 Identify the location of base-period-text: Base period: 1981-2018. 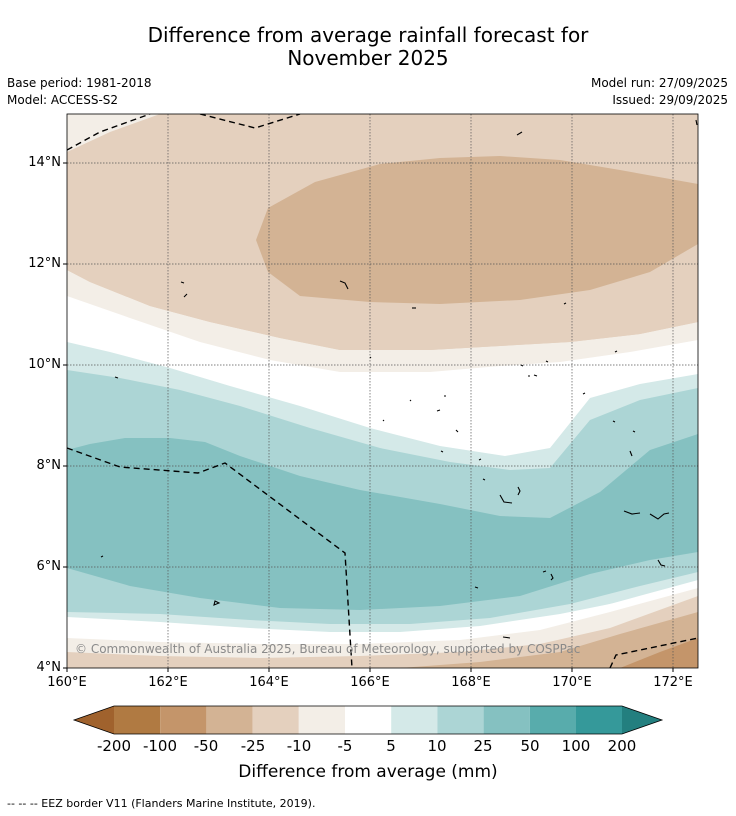
(79, 83).